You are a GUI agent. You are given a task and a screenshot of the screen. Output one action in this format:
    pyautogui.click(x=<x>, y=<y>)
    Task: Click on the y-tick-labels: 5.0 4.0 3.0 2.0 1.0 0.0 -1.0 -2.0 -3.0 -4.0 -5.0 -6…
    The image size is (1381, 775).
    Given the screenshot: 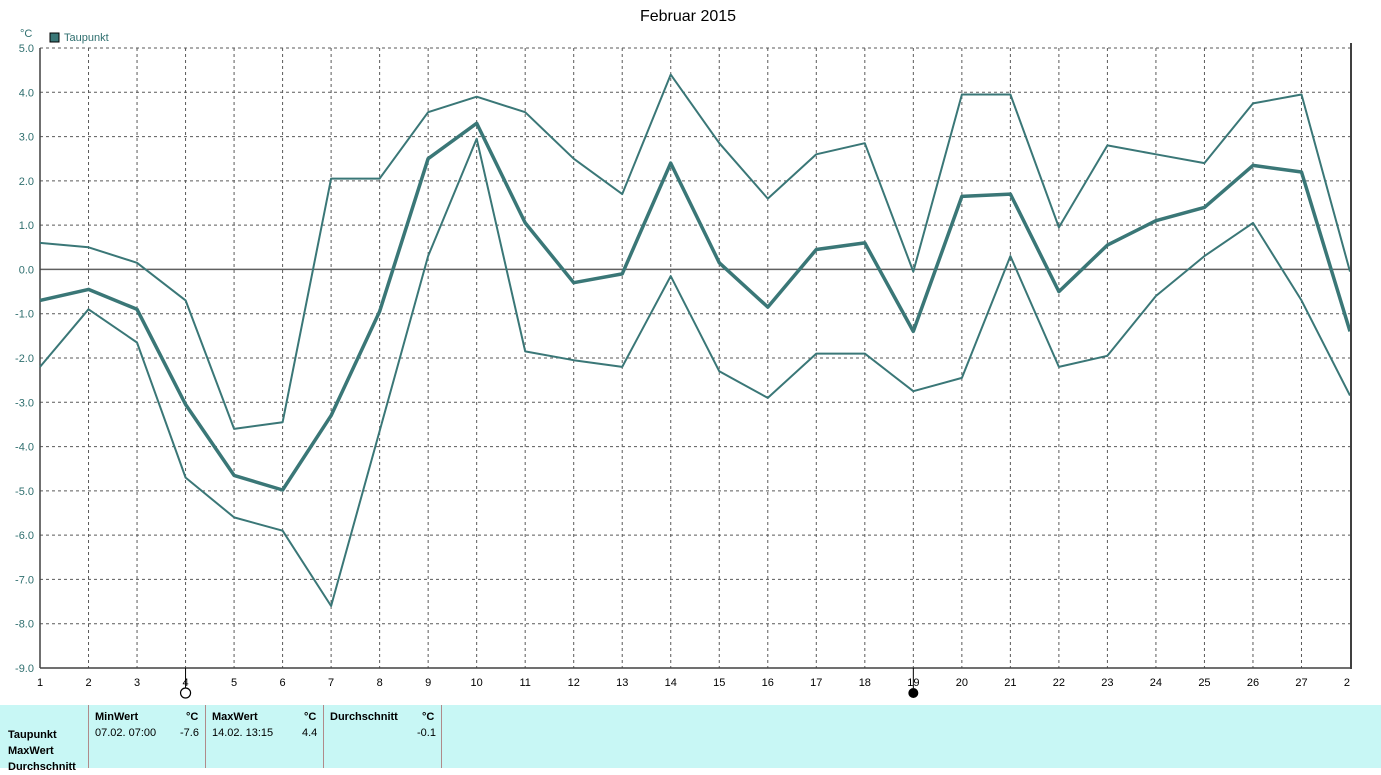 What is the action you would take?
    pyautogui.click(x=24, y=359)
    